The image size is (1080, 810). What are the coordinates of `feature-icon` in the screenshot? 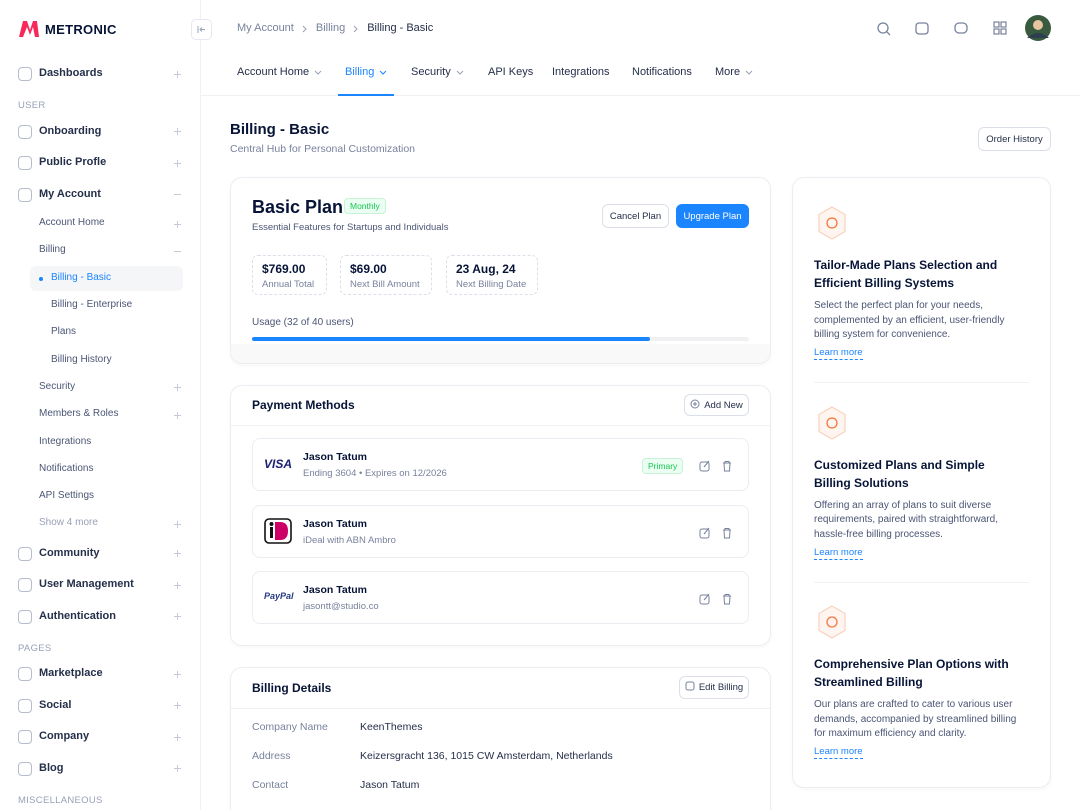 It's located at (832, 624).